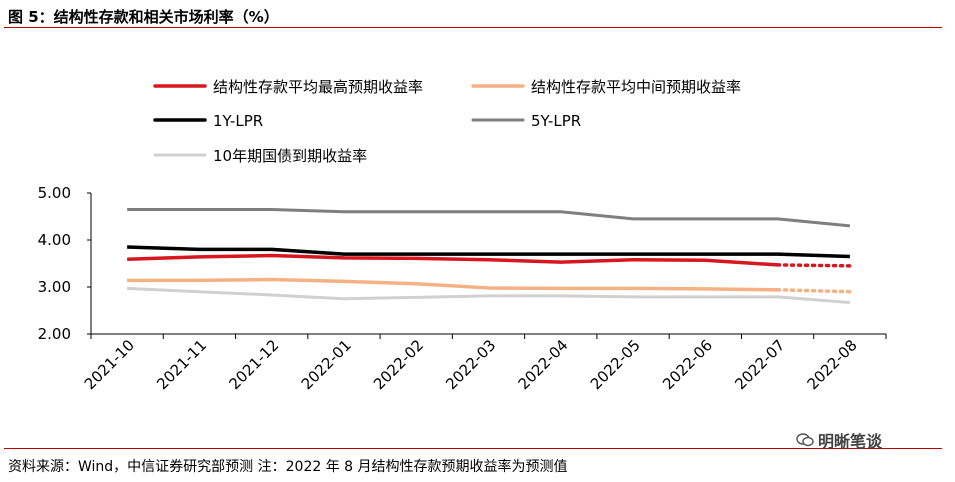 Image resolution: width=955 pixels, height=482 pixels. What do you see at coordinates (290, 156) in the screenshot?
I see `legend-label-4: 10年期国债到期收益率` at bounding box center [290, 156].